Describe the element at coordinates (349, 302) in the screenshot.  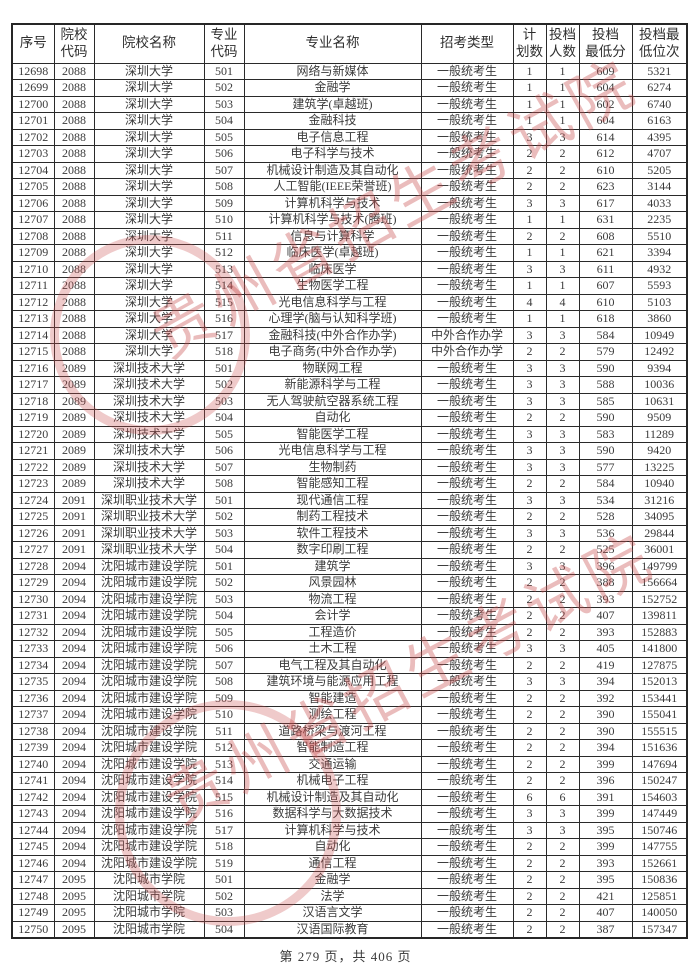
I see `table-row: 12712 2088 深圳大学 515 光电信息科学与工程 一般统考生 4 4 610 5103` at that location.